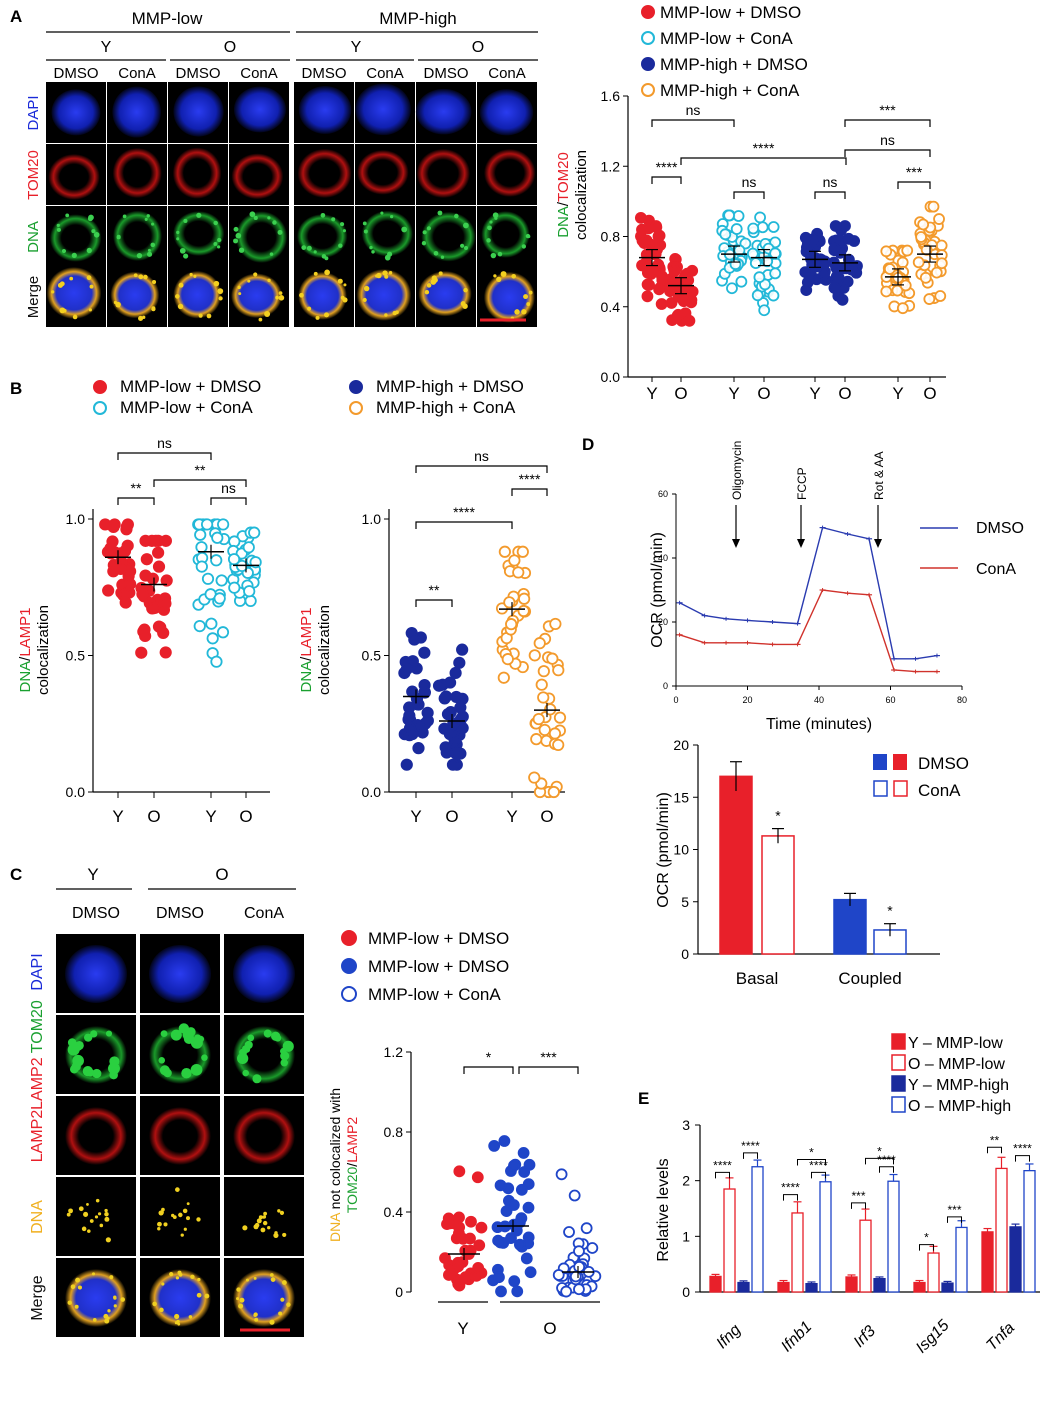 The width and height of the screenshot is (1044, 1409). What do you see at coordinates (996, 569) in the screenshot?
I see `d-legend-text-cona: ConA` at bounding box center [996, 569].